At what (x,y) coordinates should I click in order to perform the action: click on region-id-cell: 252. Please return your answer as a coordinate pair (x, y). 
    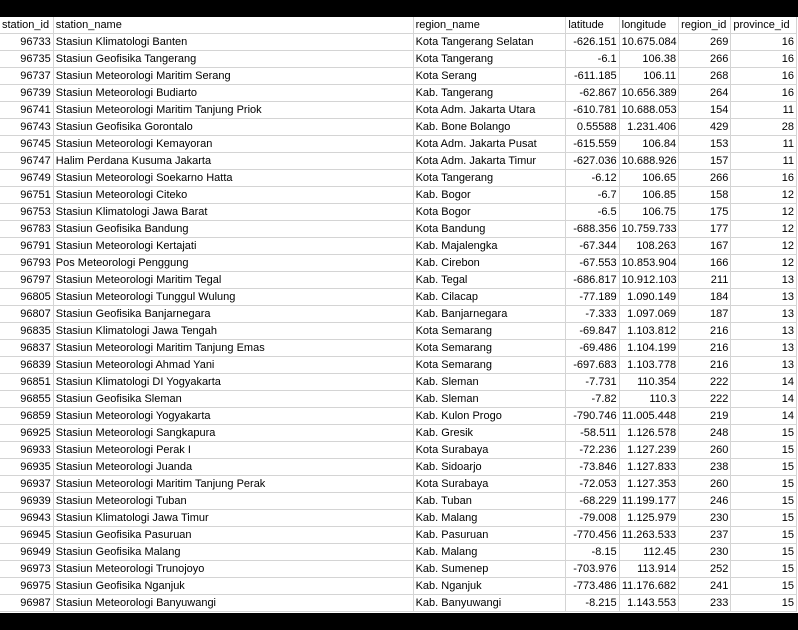
    Looking at the image, I should click on (705, 569).